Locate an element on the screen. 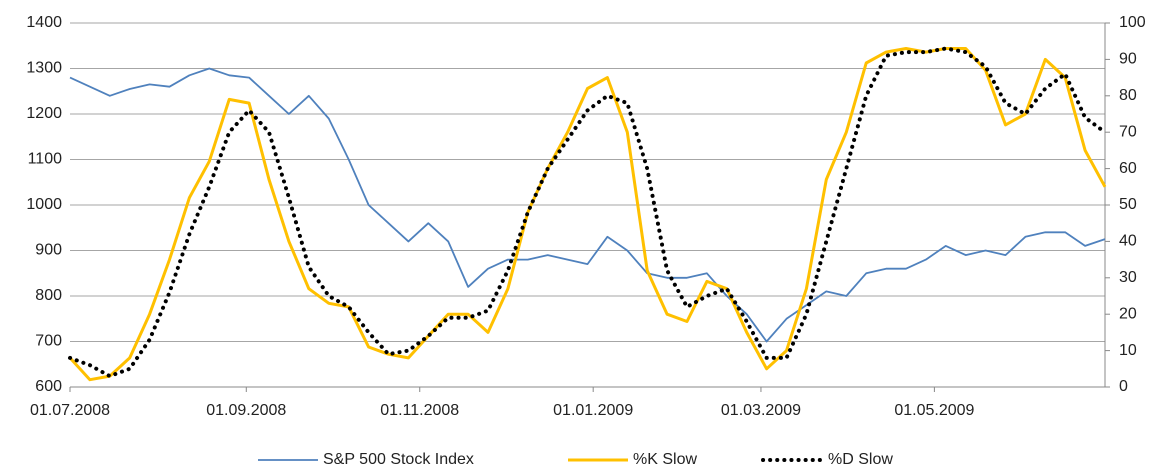 The width and height of the screenshot is (1165, 470). x-tick-label: 01.07.2008 is located at coordinates (70, 410).